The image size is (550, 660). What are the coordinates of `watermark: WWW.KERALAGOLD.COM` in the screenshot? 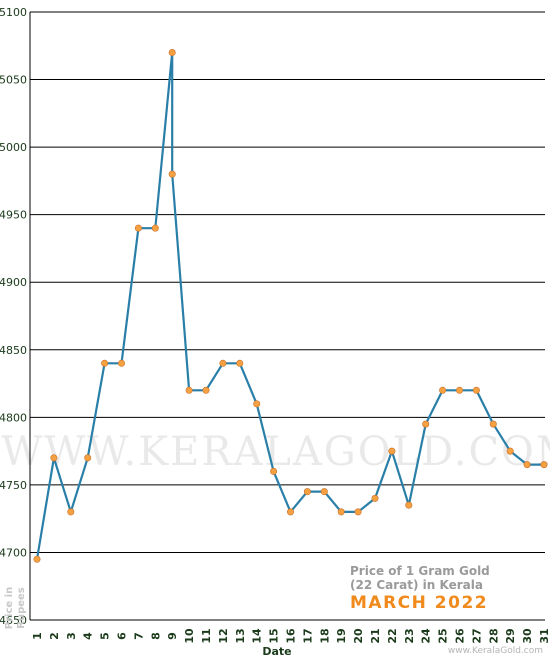 It's located at (275, 452).